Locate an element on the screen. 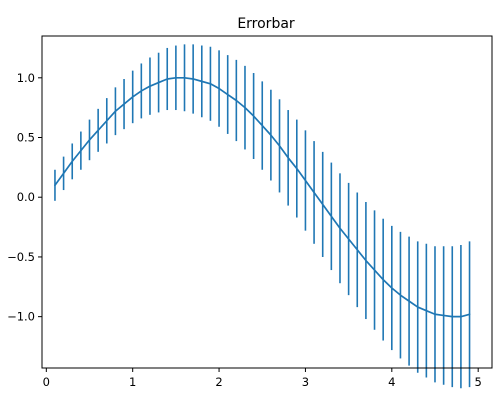  x-tick-label-4: 4 is located at coordinates (391, 382).